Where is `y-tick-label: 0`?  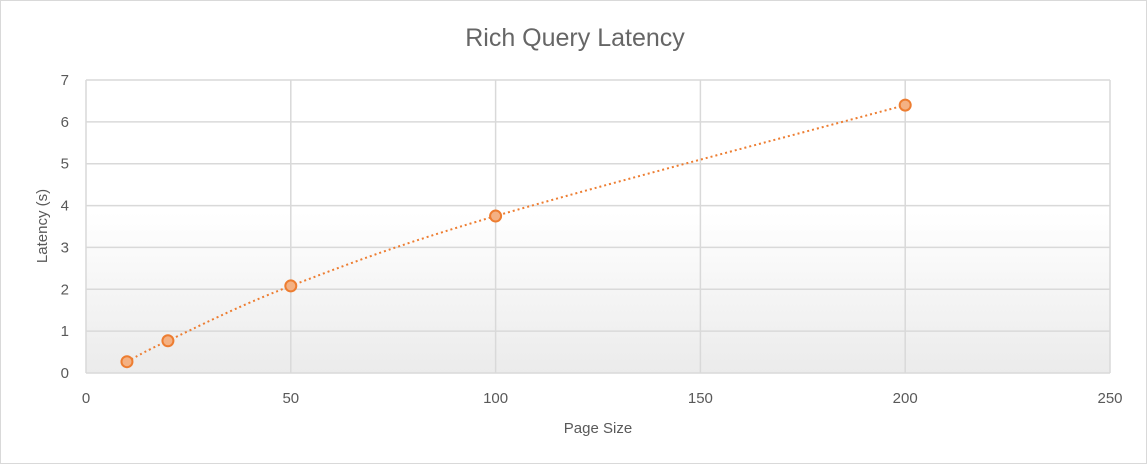
y-tick-label: 0 is located at coordinates (65, 373).